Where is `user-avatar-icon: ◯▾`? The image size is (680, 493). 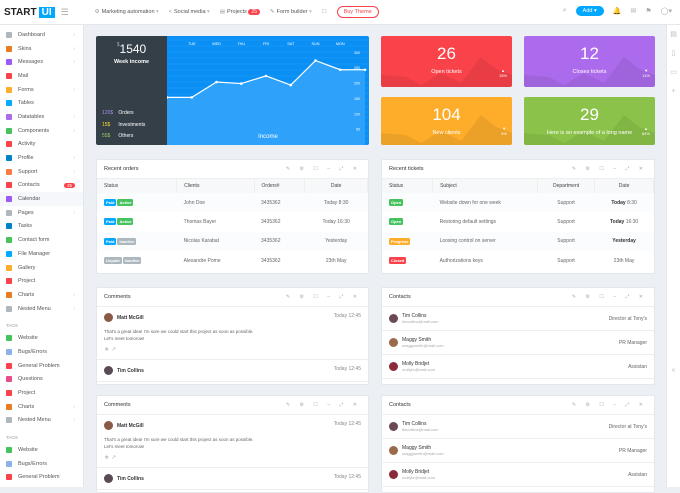
user-avatar-icon: ◯▾ is located at coordinates (666, 11).